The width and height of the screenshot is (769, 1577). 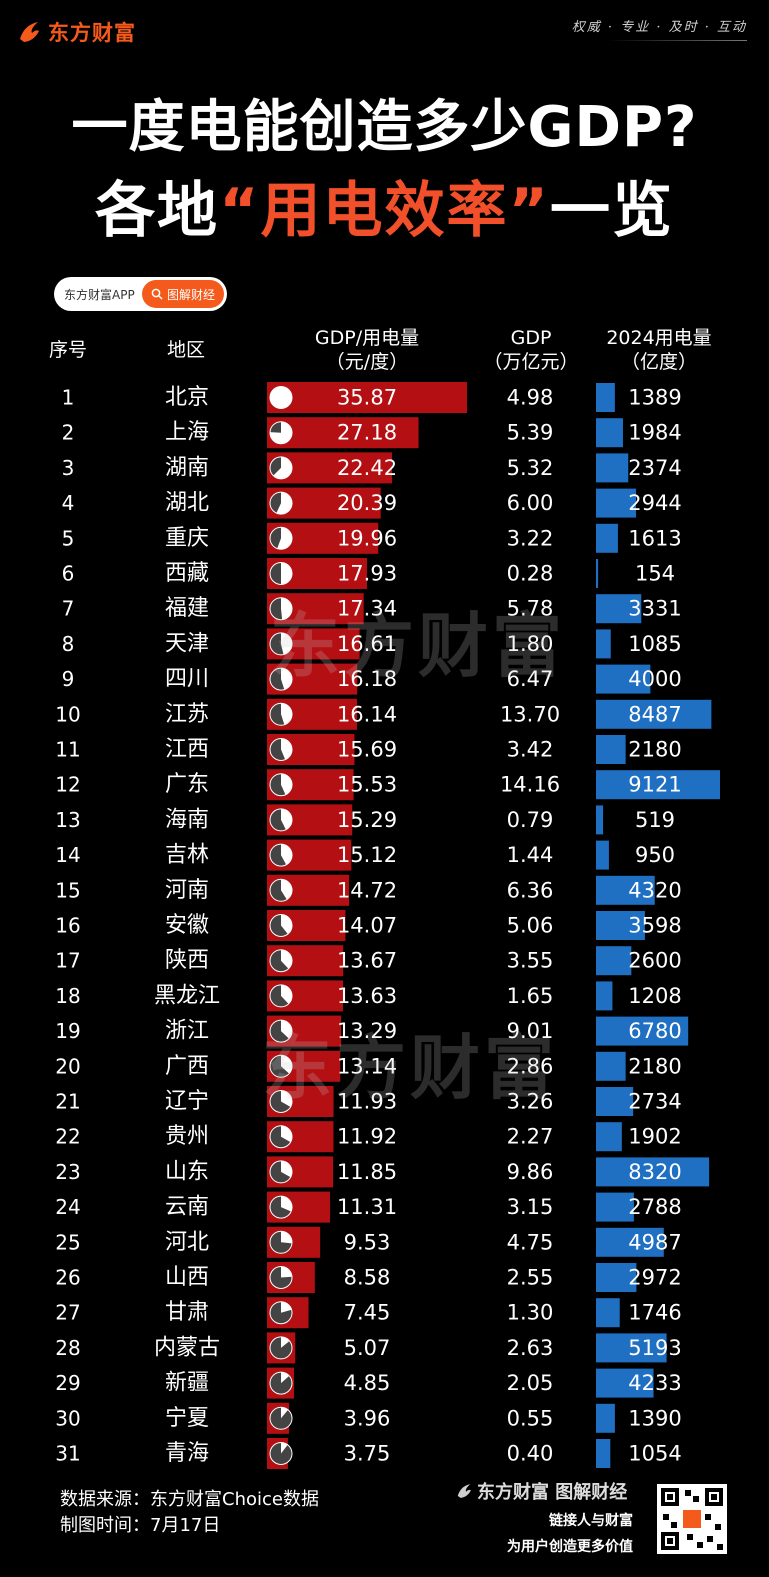 I want to click on electricity-label-24: 2788, so click(x=654, y=1207).